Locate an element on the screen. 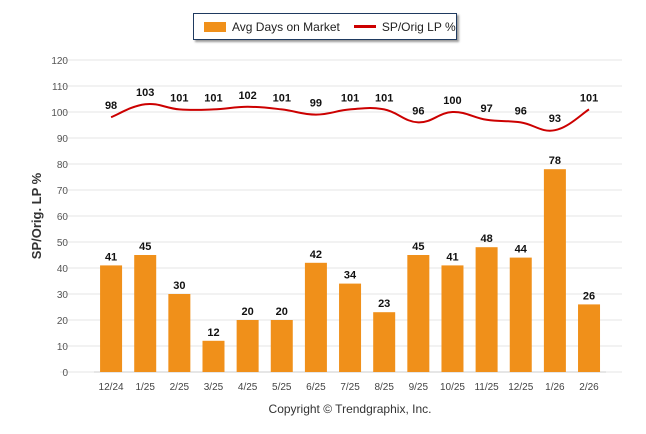  line-data-label: 100 is located at coordinates (452, 101).